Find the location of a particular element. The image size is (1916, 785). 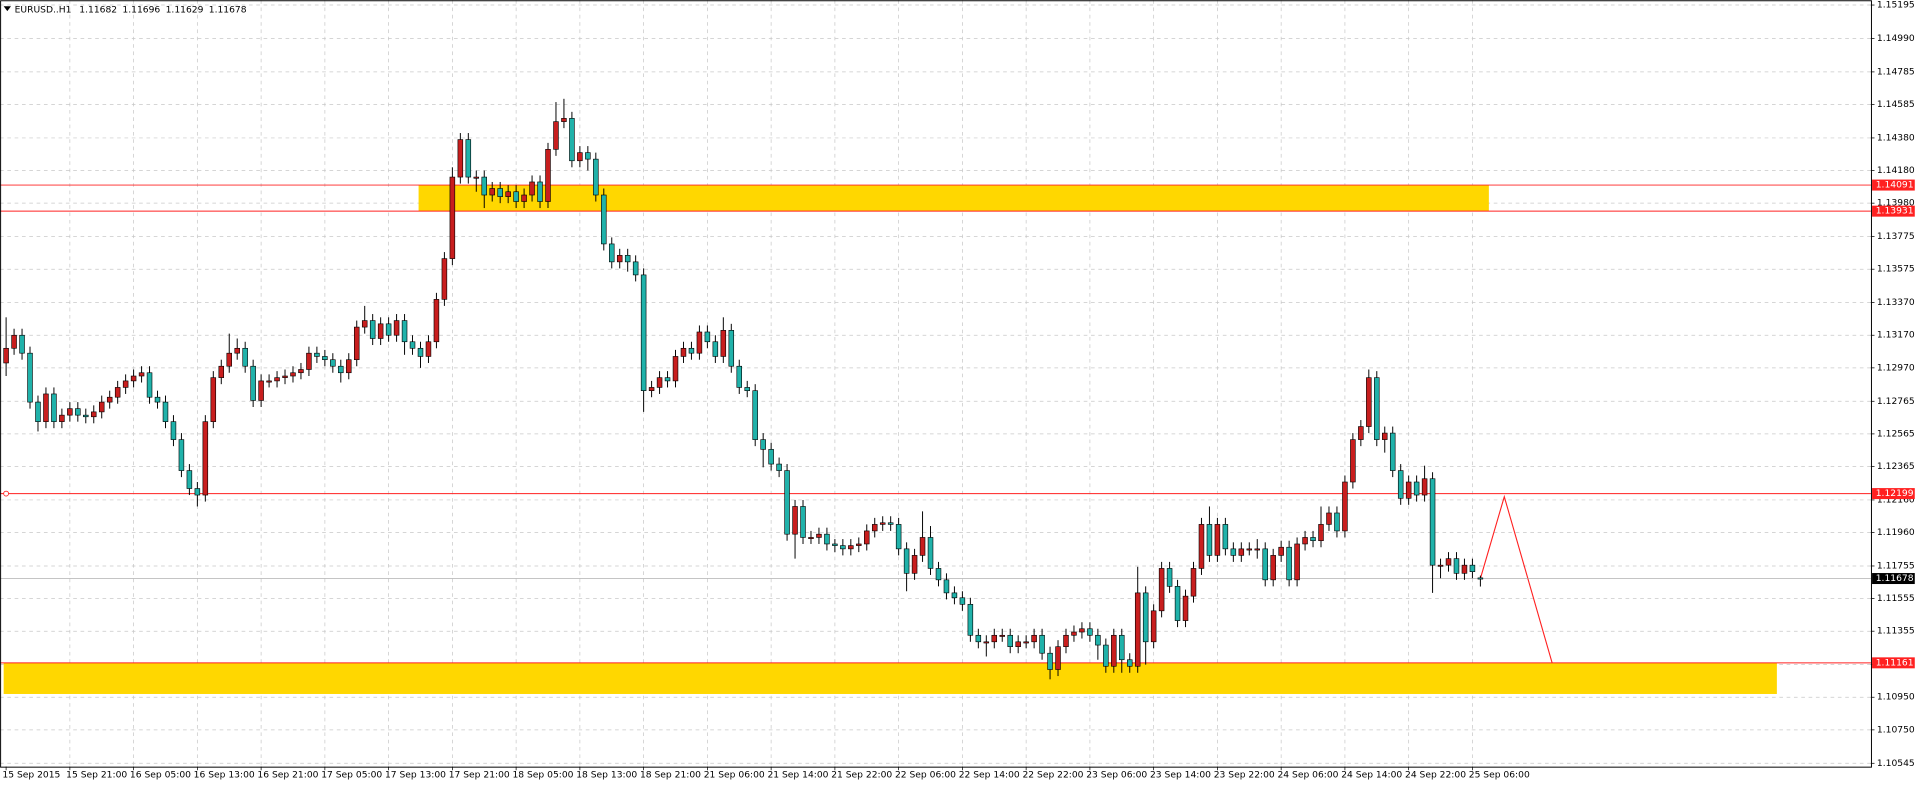

y-tick-label: 1.10950 is located at coordinates (1896, 698).